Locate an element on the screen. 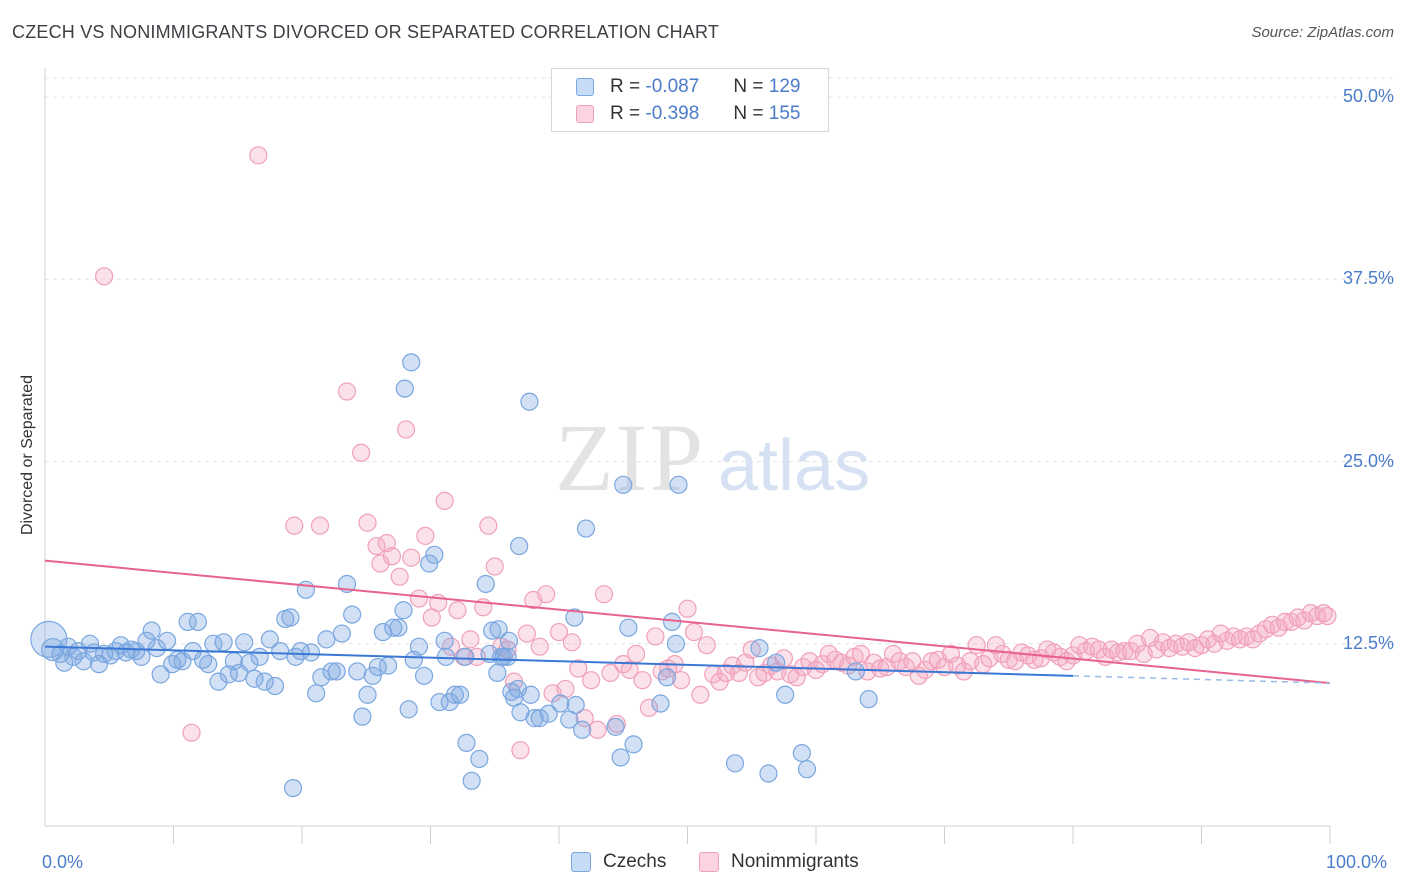  czechs-legend-label: Czechs is located at coordinates (635, 861).